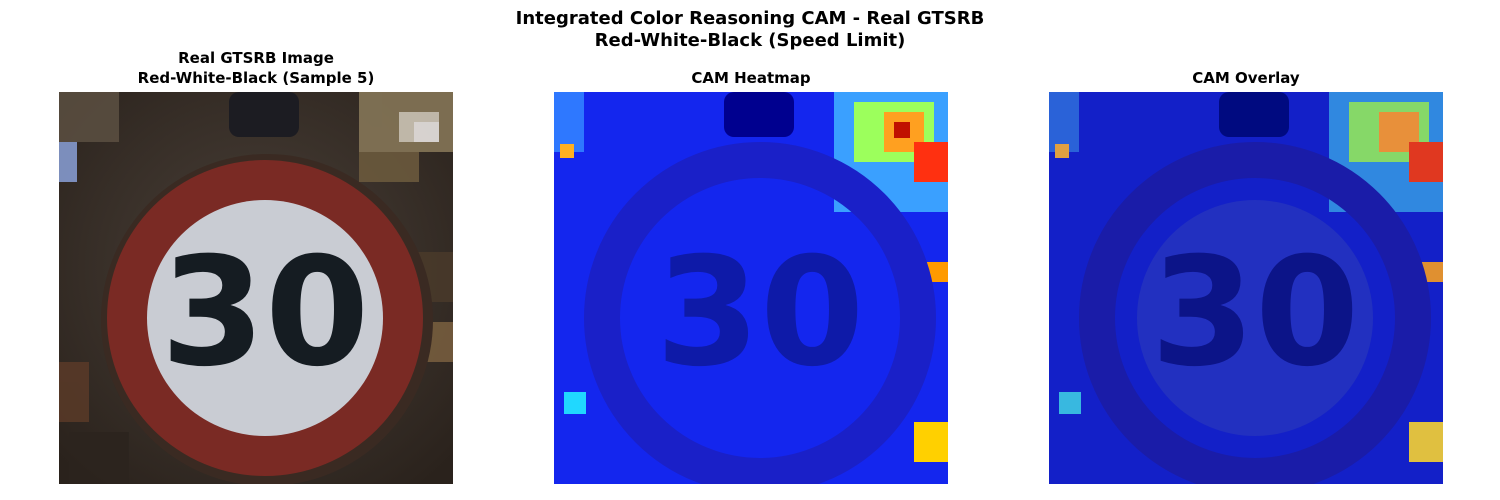  Describe the element at coordinates (256, 58) in the screenshot. I see `panel-title-line-1: Real GTSRB Image` at that location.